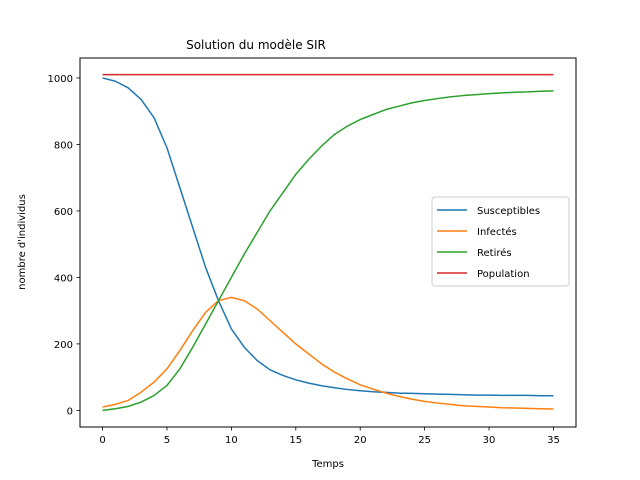 This screenshot has width=640, height=480. Describe the element at coordinates (256, 45) in the screenshot. I see `chart-title: Solution du modèle SIR` at that location.